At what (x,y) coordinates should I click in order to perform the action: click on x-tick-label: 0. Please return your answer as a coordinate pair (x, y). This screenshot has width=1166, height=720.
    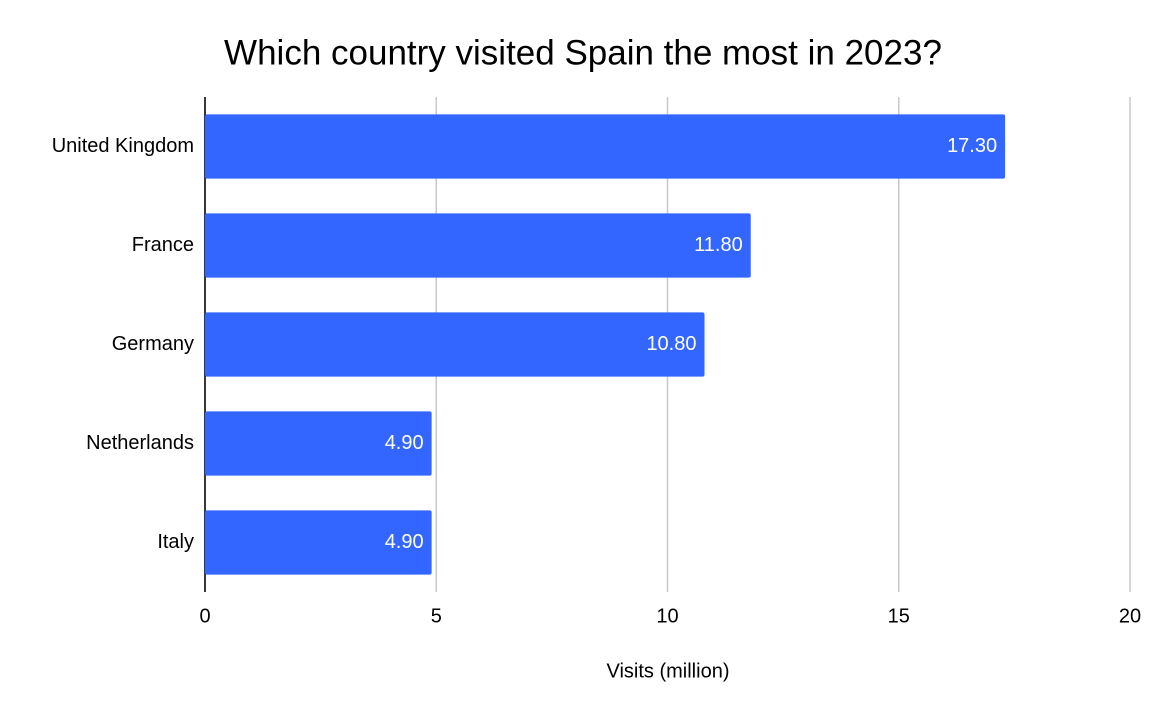
    Looking at the image, I should click on (204, 616).